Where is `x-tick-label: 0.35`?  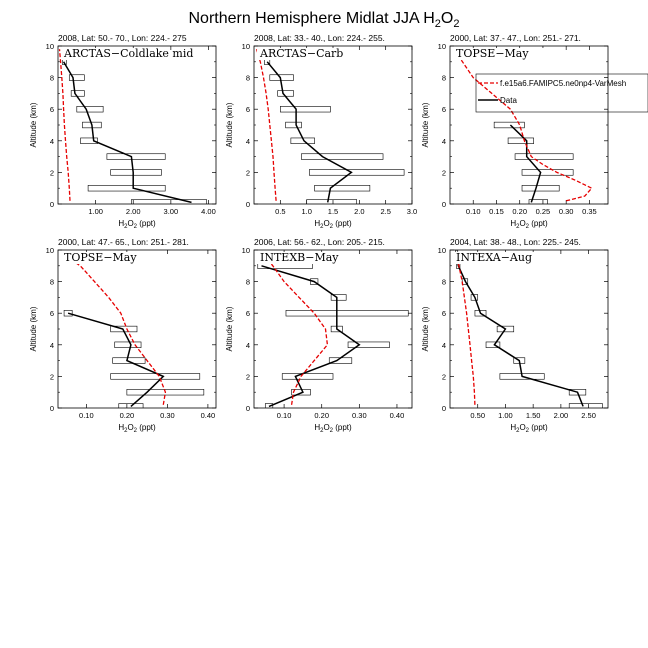 x-tick-label: 0.35 is located at coordinates (589, 211).